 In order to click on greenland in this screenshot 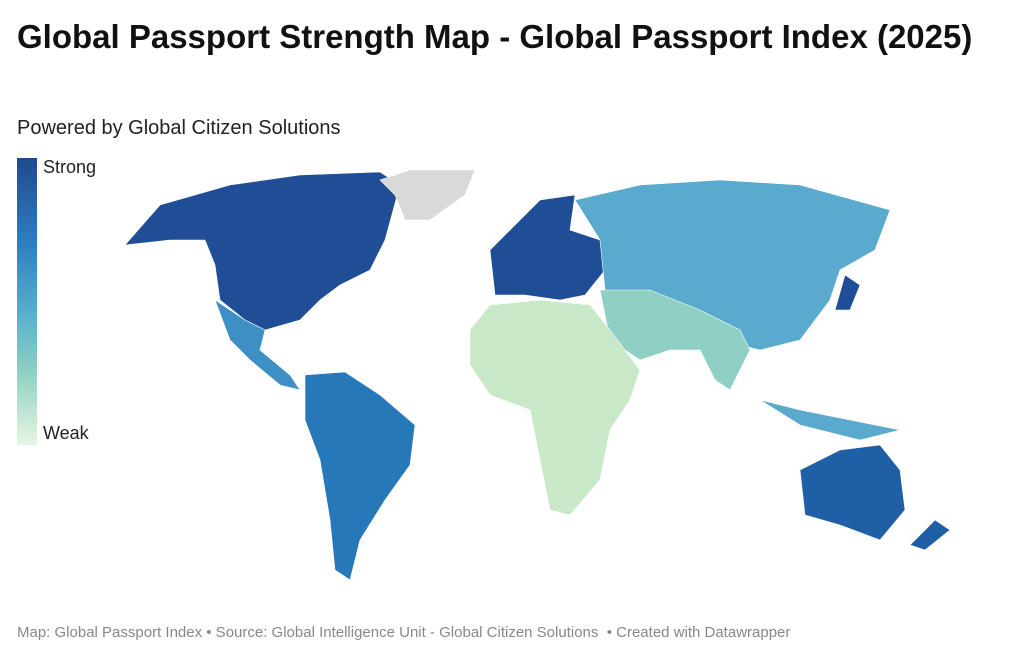, I will do `click(427, 195)`.